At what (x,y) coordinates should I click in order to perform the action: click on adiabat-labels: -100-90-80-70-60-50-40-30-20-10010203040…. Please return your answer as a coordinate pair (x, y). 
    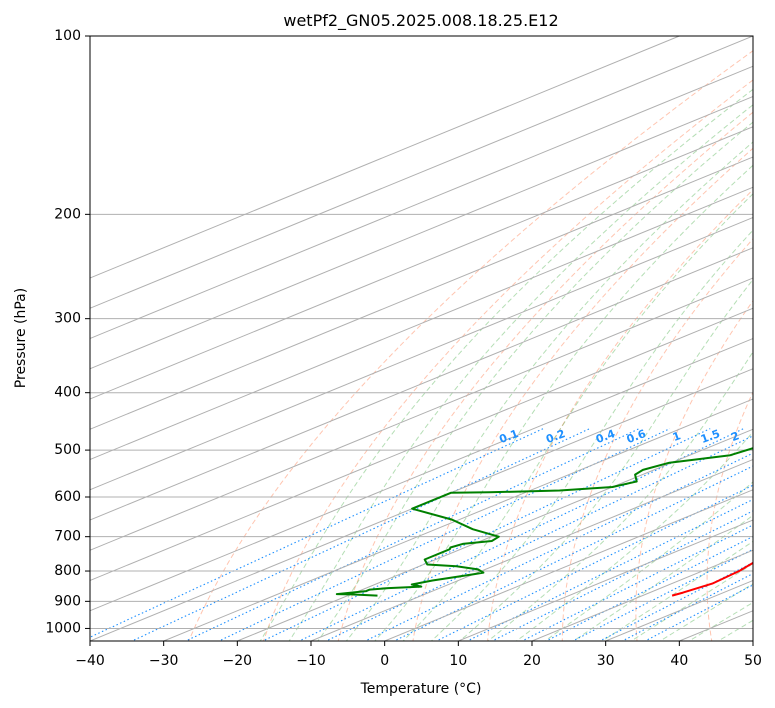
    Looking at the image, I should click on (619, 436).